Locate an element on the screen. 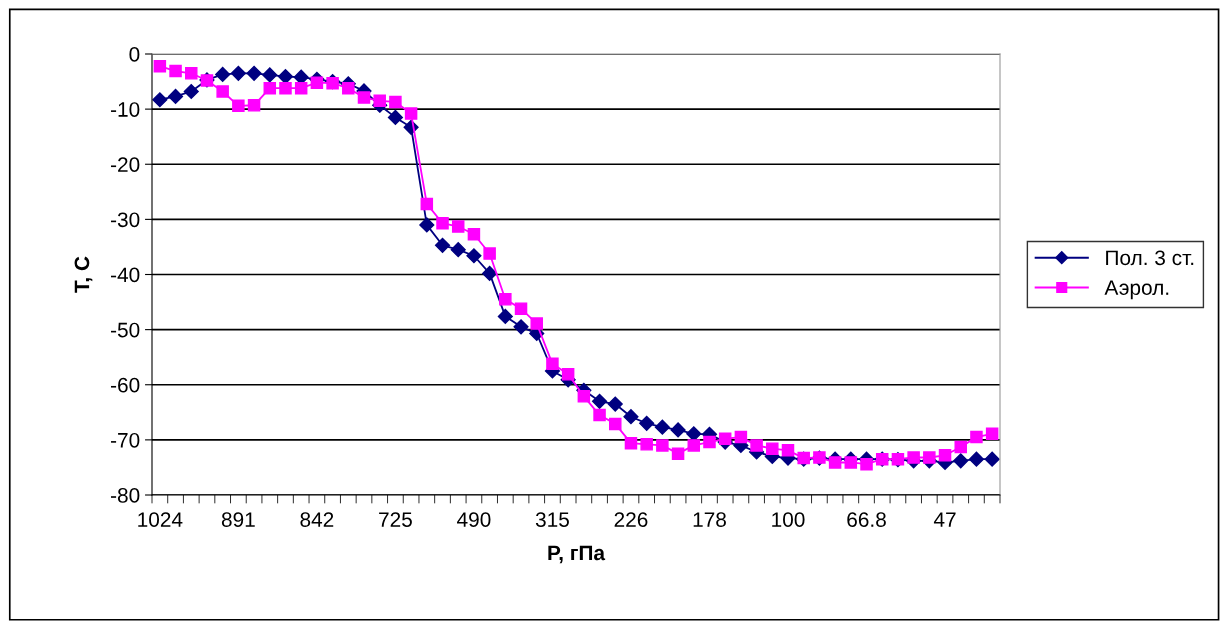 This screenshot has height=626, width=1221. x-tick-label: 725 is located at coordinates (395, 519).